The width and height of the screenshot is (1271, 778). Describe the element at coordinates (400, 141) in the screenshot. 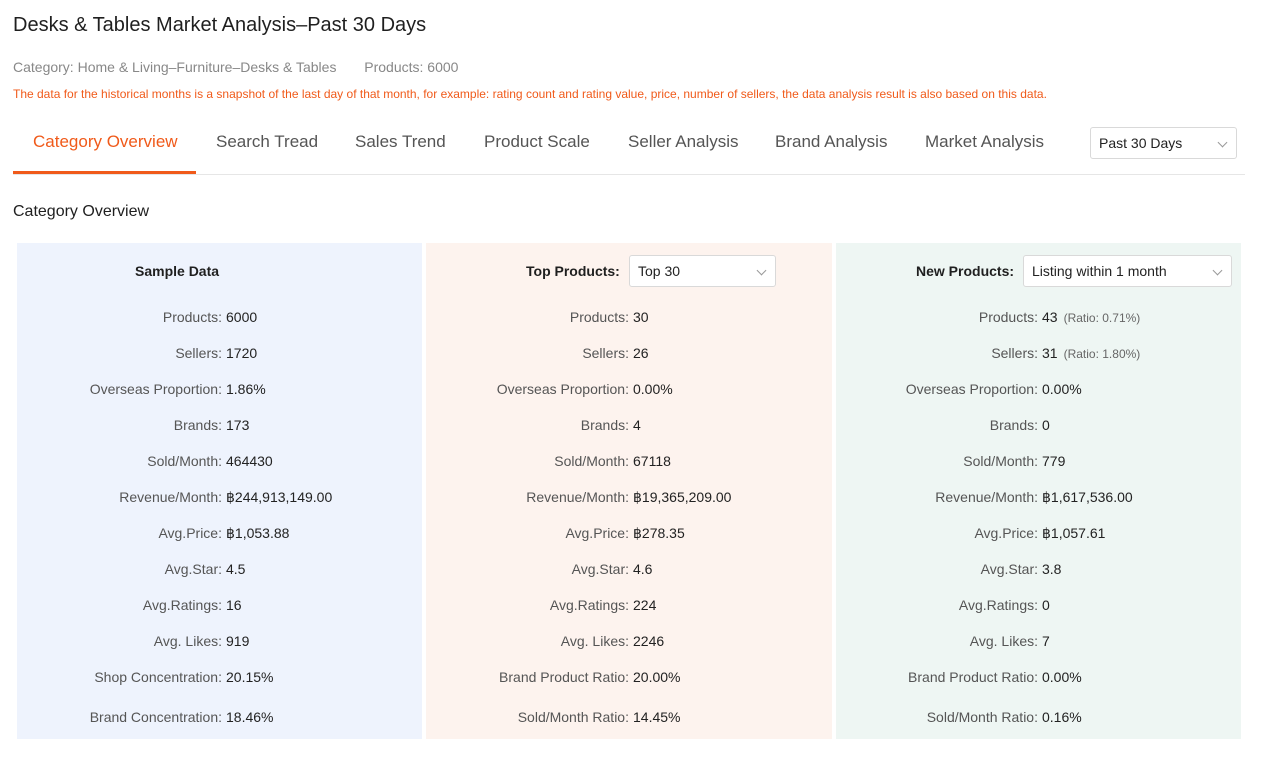

I see `tab-sales-trend: Sales Trend` at that location.